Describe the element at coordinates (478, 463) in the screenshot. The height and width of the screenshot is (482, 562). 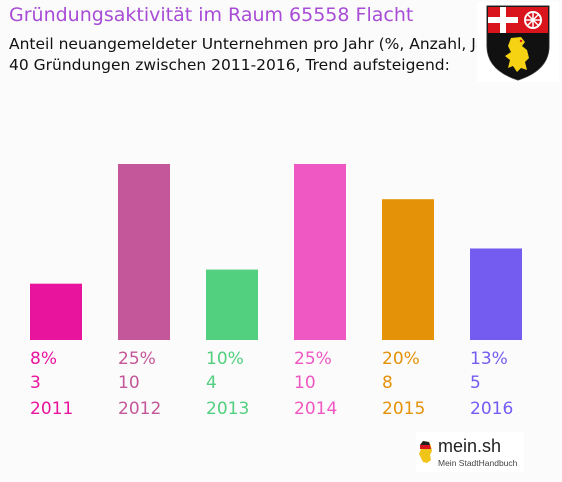
I see `logo-subtitle: Mein StadtHandbuch` at that location.